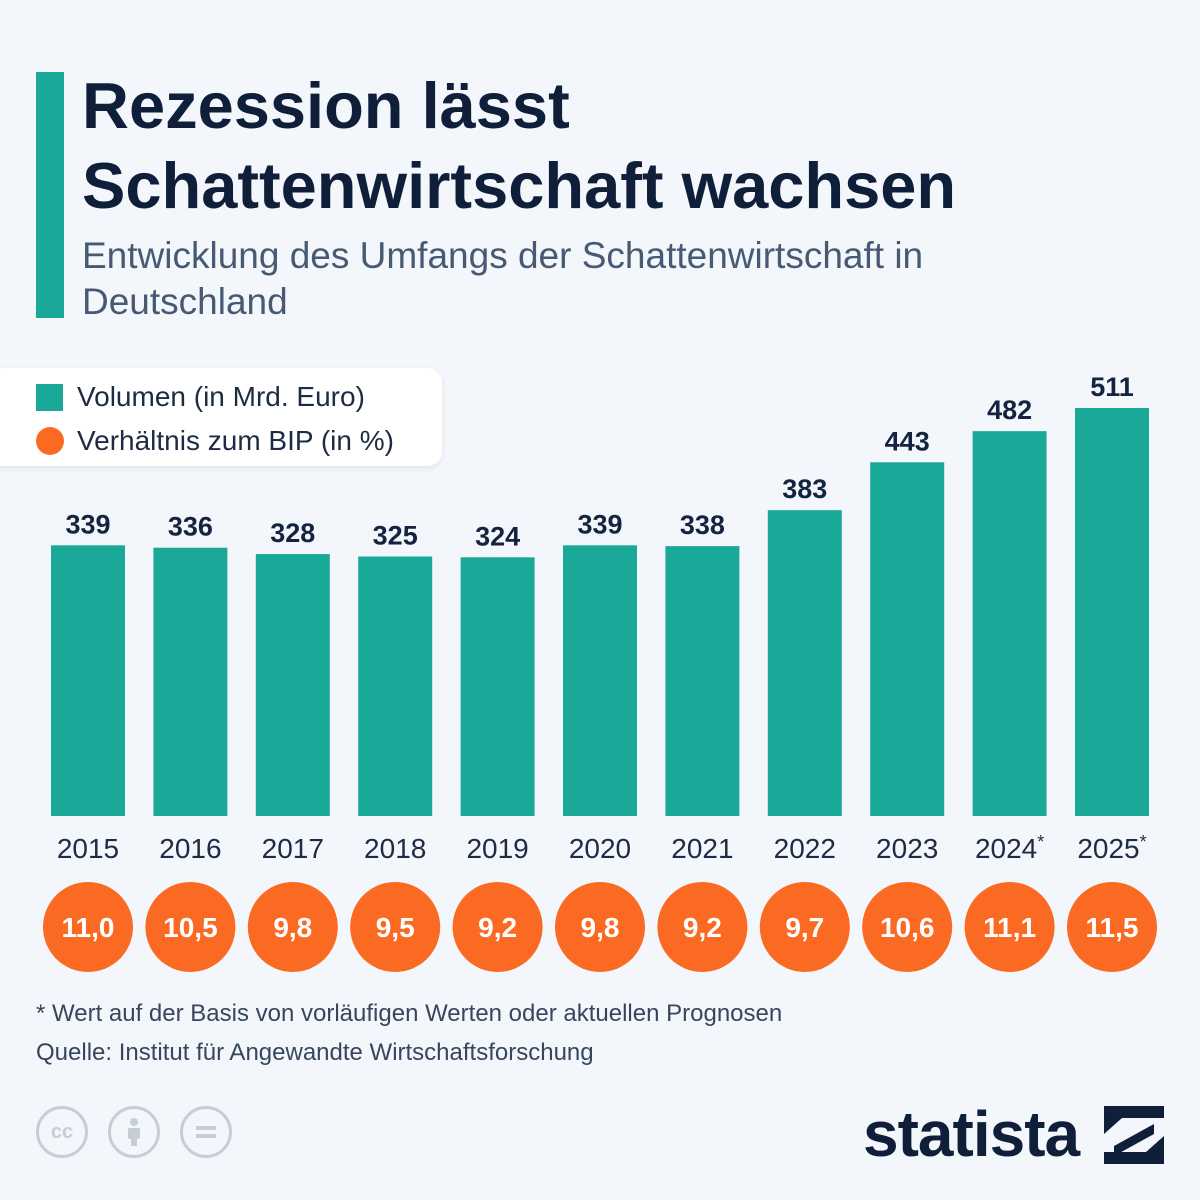 Image resolution: width=1200 pixels, height=1200 pixels. What do you see at coordinates (88, 848) in the screenshot?
I see `category-label: 2015` at bounding box center [88, 848].